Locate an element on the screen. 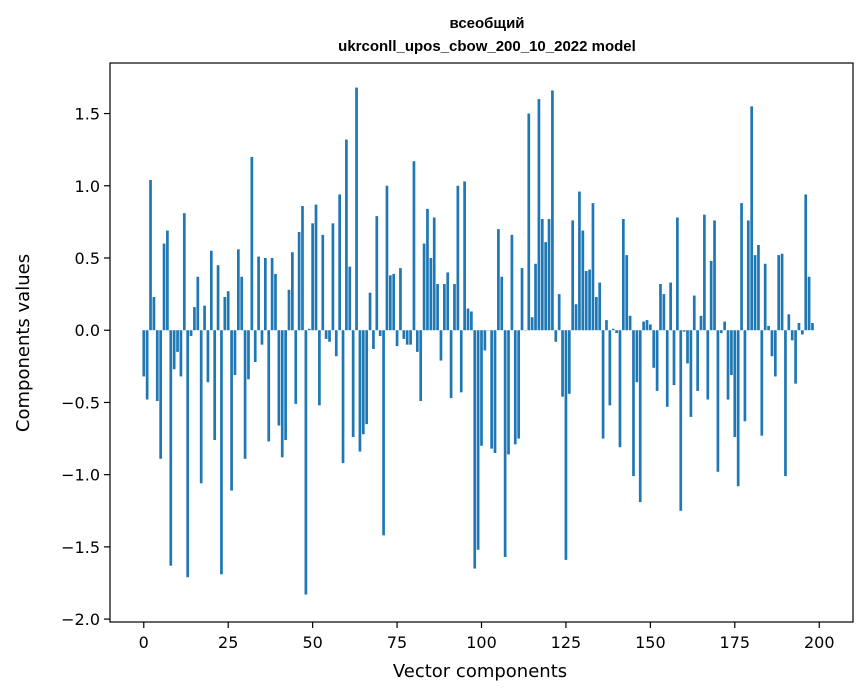 The height and width of the screenshot is (696, 867). y-tick-label: 1.5 is located at coordinates (87, 114).